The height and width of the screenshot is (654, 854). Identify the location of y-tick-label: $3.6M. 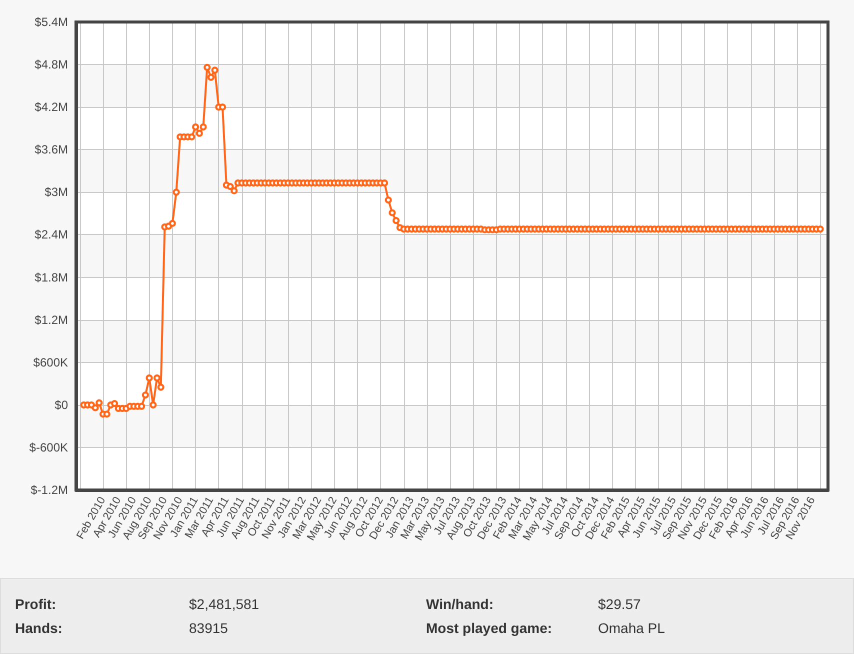
(51, 149).